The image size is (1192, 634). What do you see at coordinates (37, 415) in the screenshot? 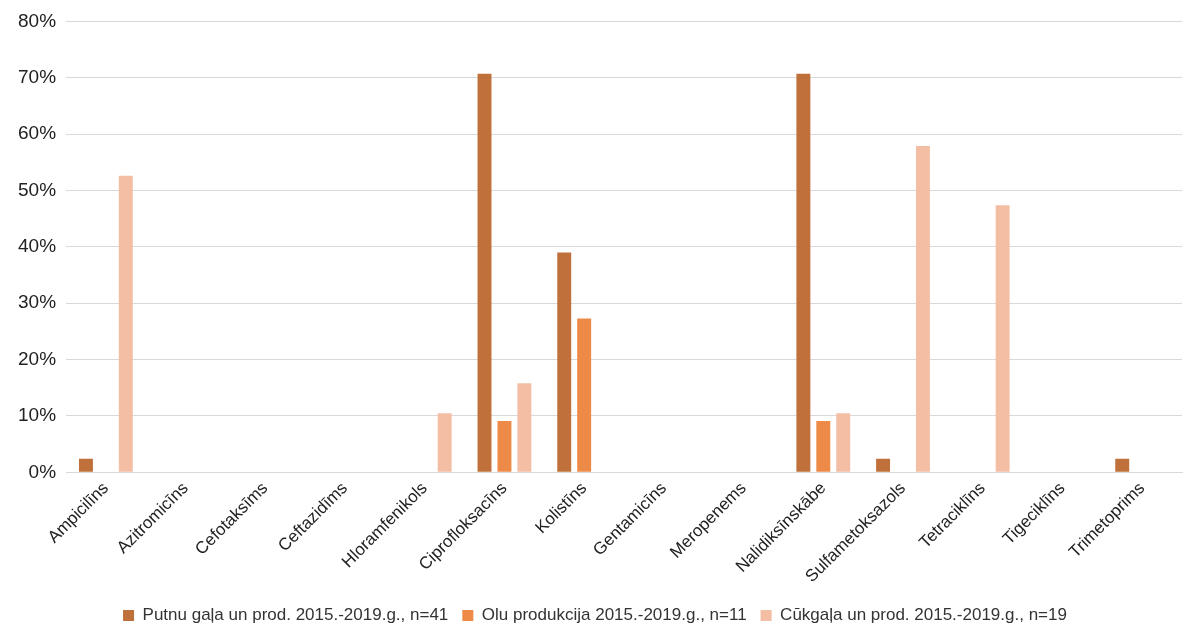
I see `y-tick-label: 10%` at bounding box center [37, 415].